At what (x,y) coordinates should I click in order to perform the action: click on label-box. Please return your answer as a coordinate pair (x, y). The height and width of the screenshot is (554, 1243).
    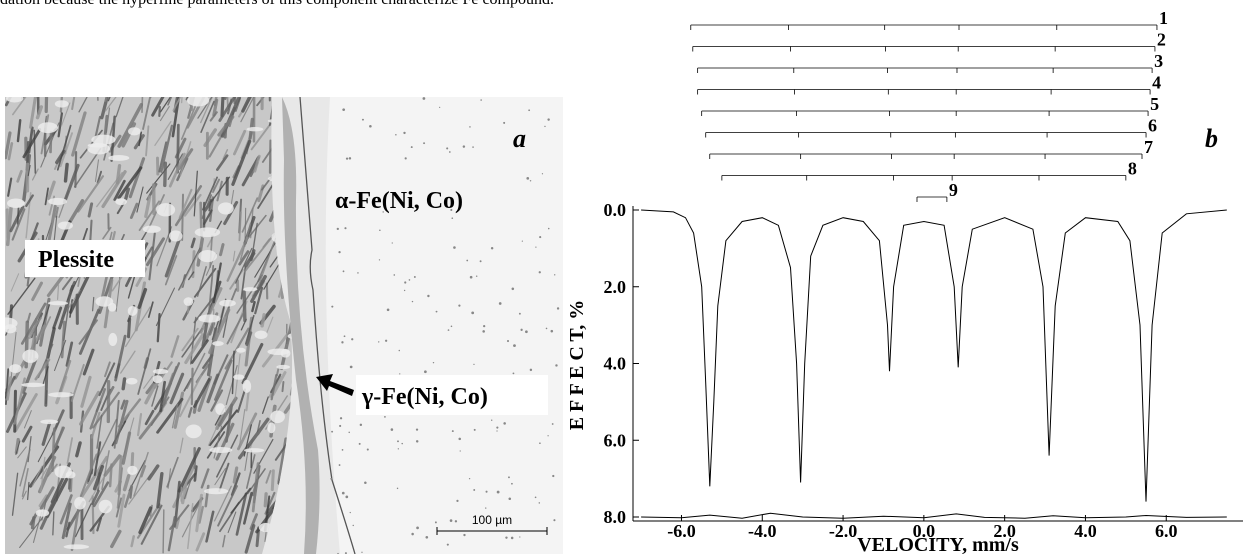
    Looking at the image, I should click on (85, 258).